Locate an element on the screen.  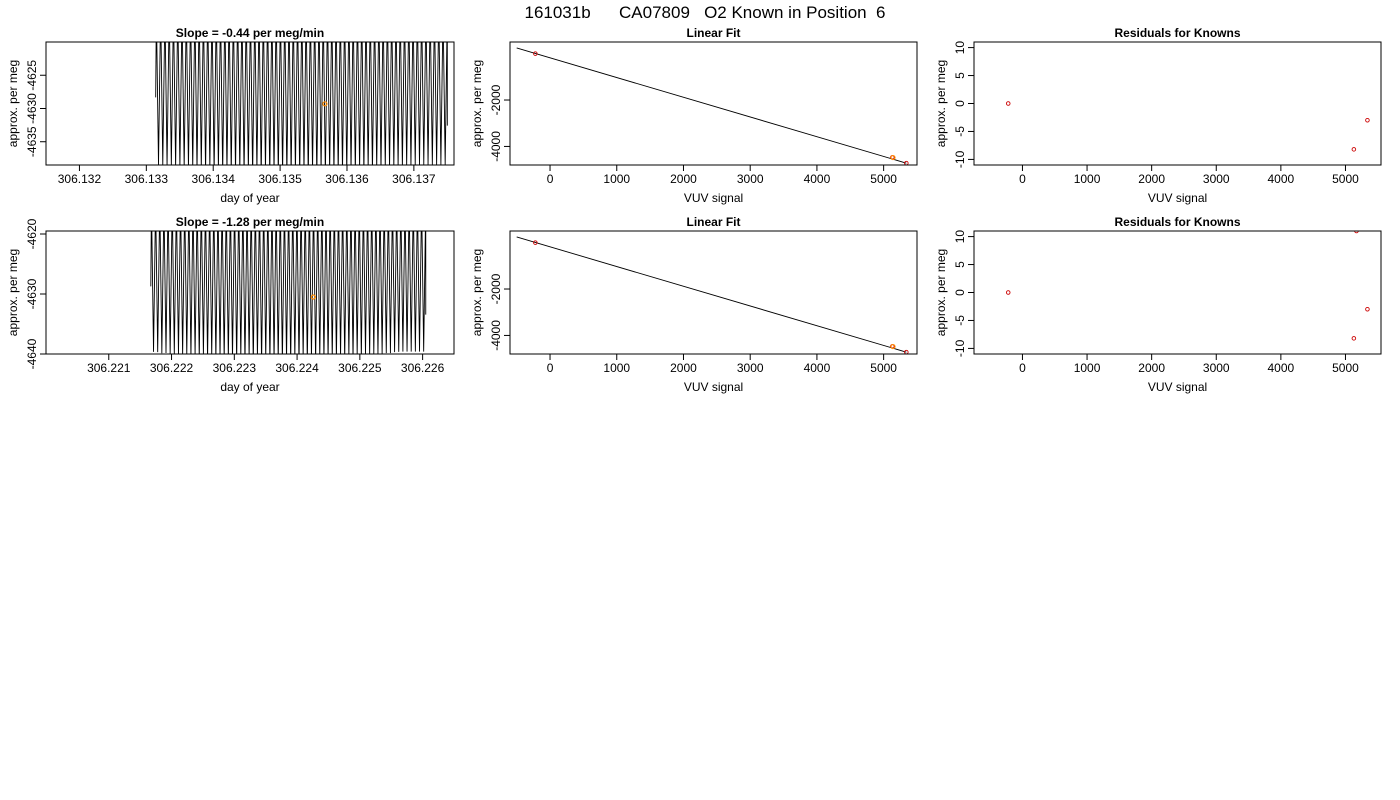
y-tick-label: 5 is located at coordinates (960, 264).